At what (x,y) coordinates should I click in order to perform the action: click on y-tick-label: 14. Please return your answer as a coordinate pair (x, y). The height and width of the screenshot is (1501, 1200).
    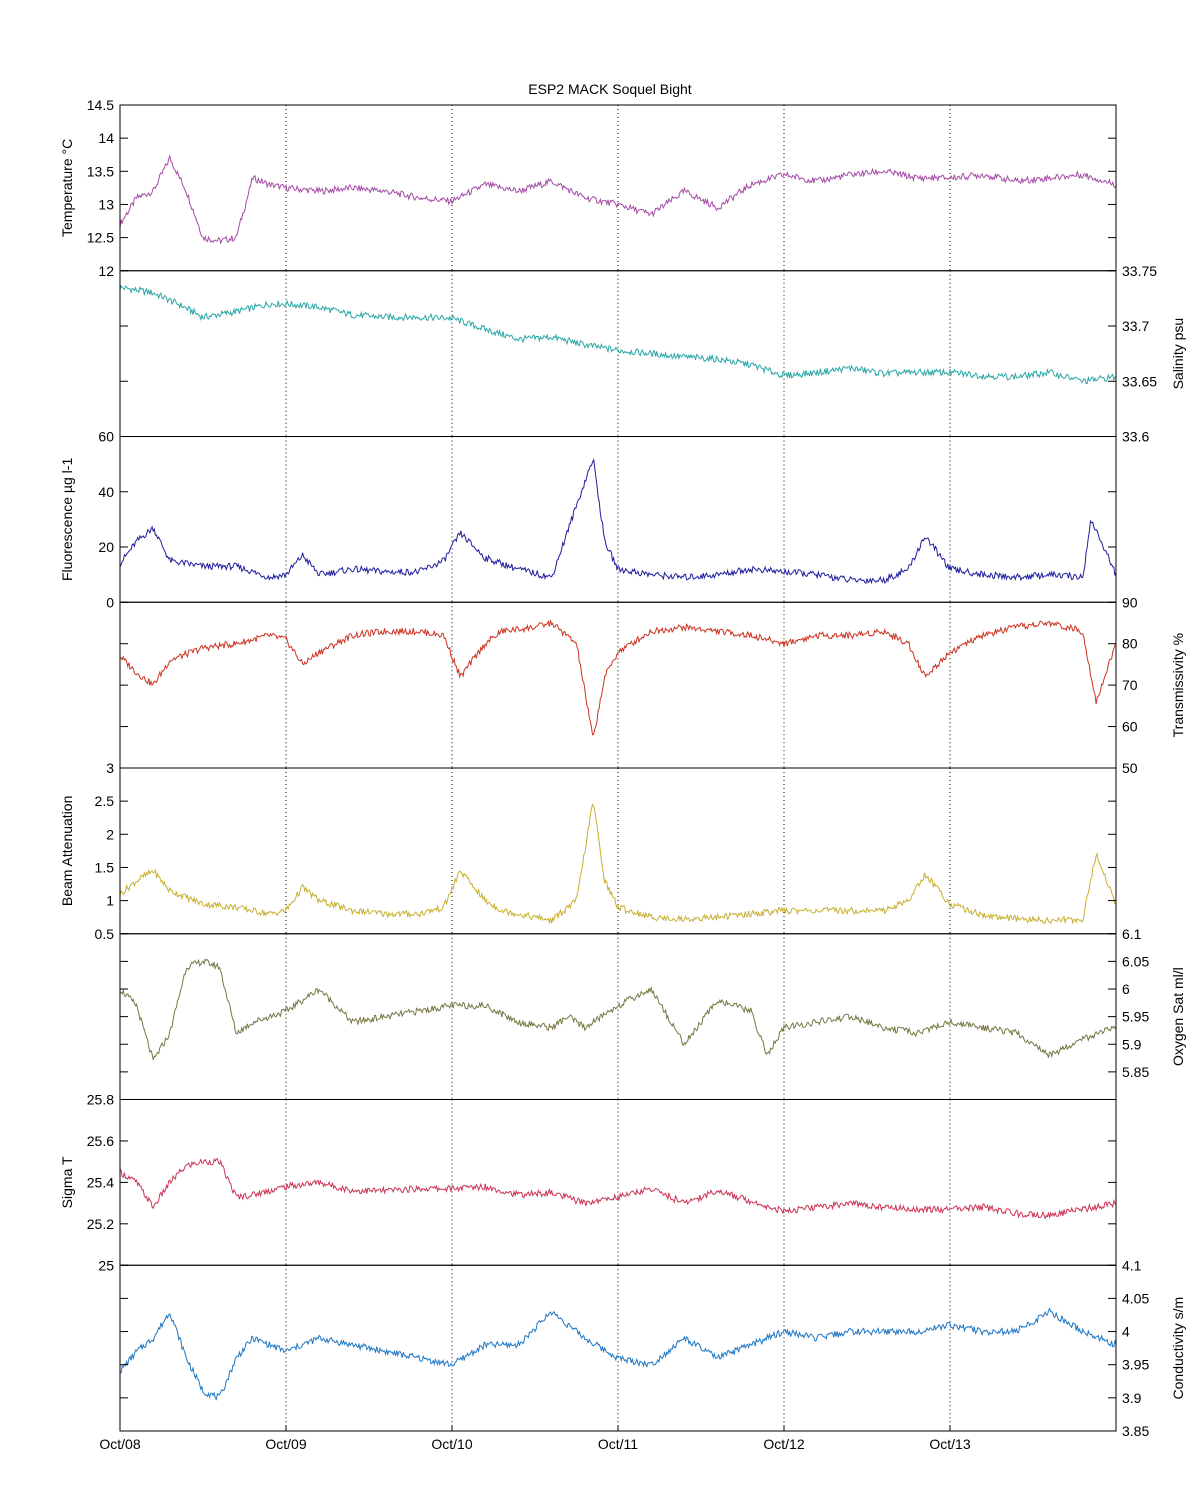
    Looking at the image, I should click on (106, 138).